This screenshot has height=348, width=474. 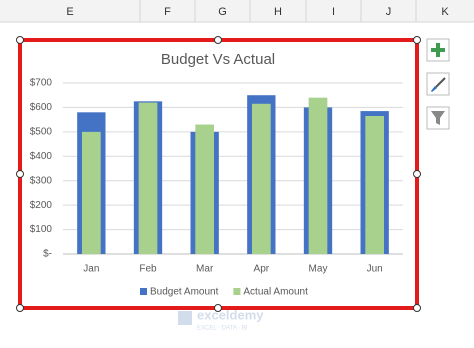 What do you see at coordinates (184, 292) in the screenshot?
I see `legend-label: Budget Amount` at bounding box center [184, 292].